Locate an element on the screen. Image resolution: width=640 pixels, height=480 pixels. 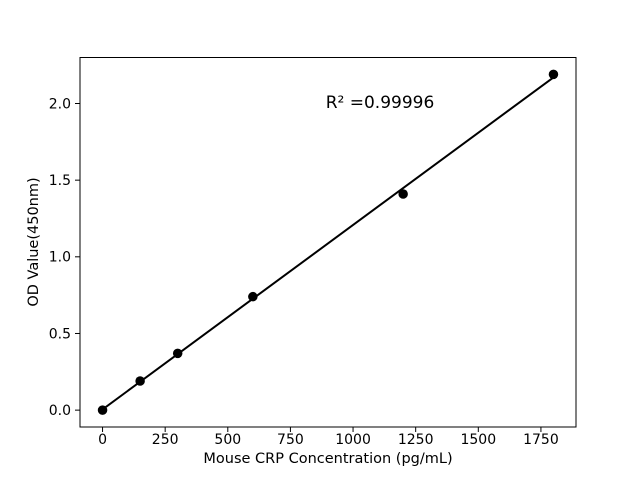
y-tick-label: 0.0 is located at coordinates (60, 411).